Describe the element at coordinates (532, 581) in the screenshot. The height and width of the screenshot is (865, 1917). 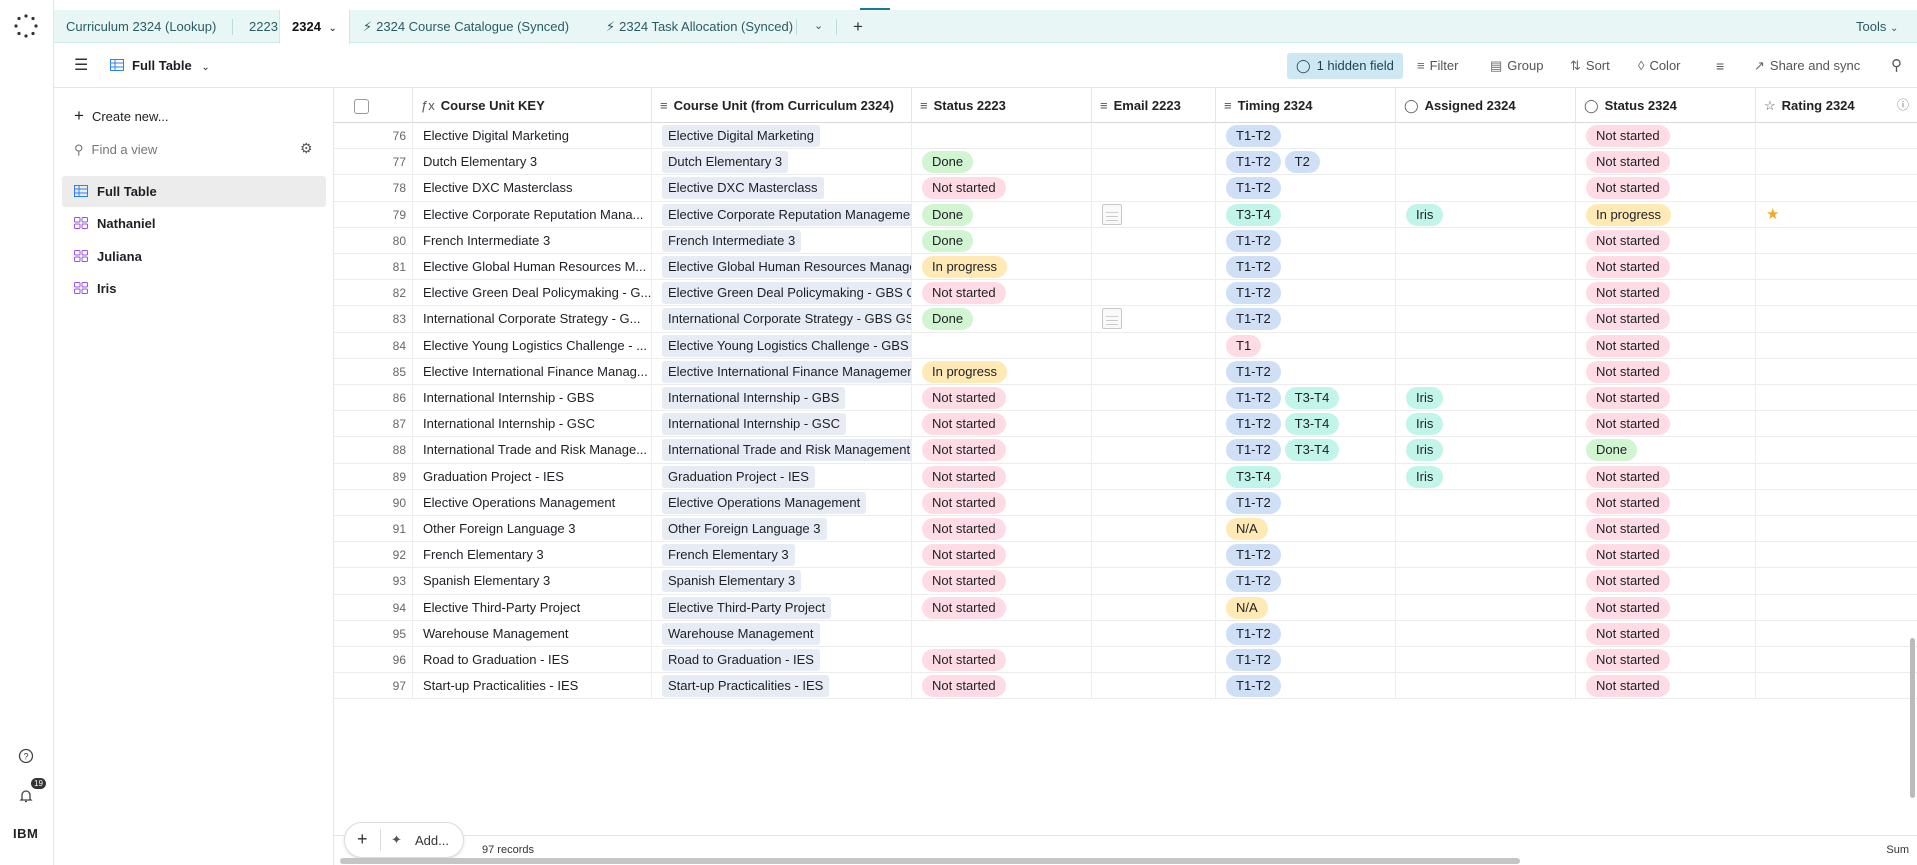
I see `course-unit-key-cell: Spanish Elementary 3` at that location.